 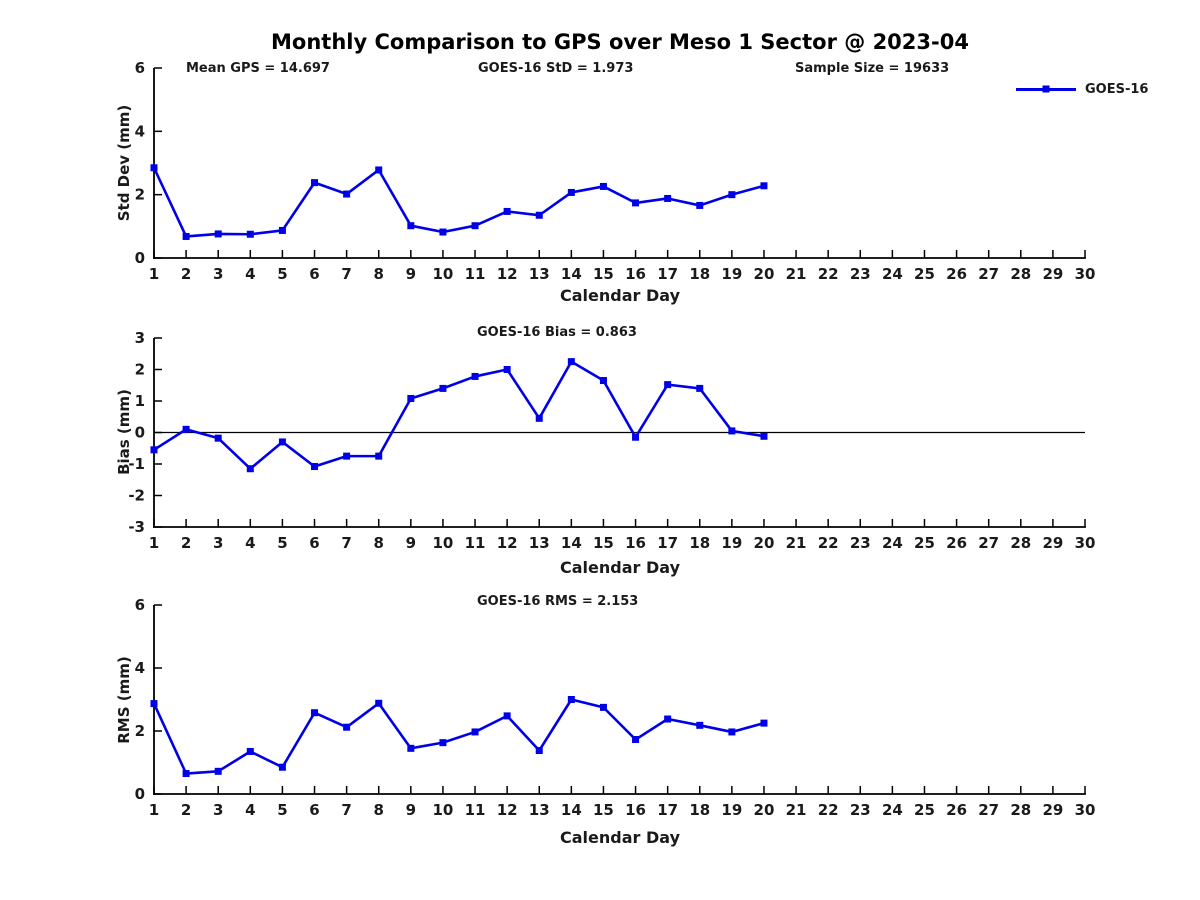 What do you see at coordinates (1117, 89) in the screenshot?
I see `legend-label: GOES-16` at bounding box center [1117, 89].